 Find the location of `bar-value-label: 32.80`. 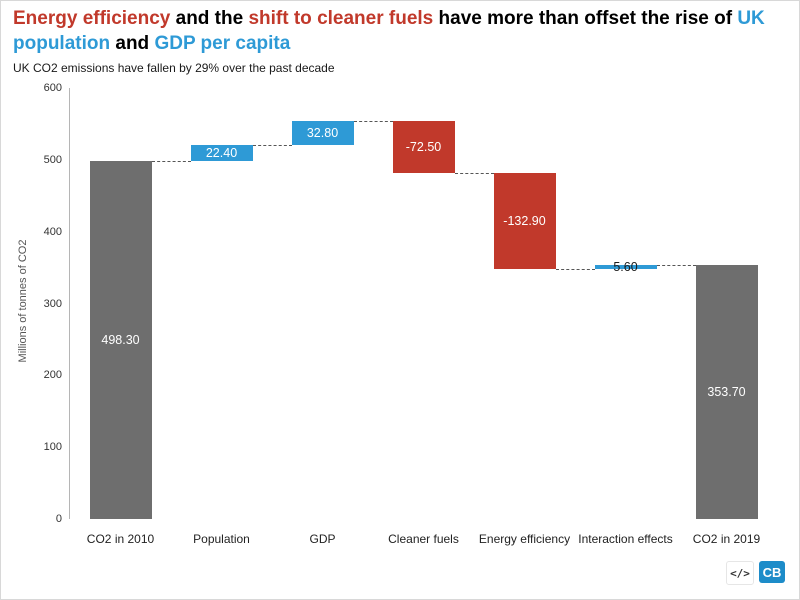

bar-value-label: 32.80 is located at coordinates (322, 133).